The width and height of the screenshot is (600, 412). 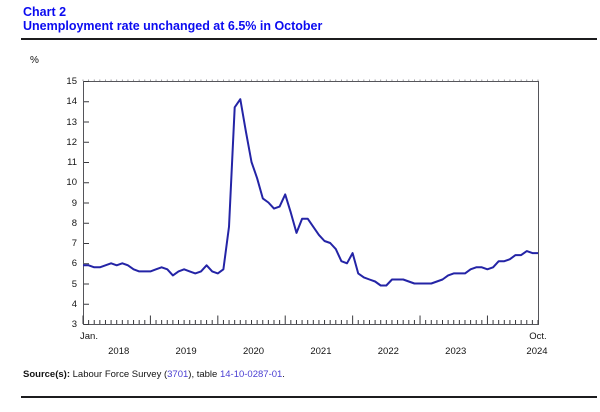 I want to click on y-axis-label: 7, so click(x=74, y=243).